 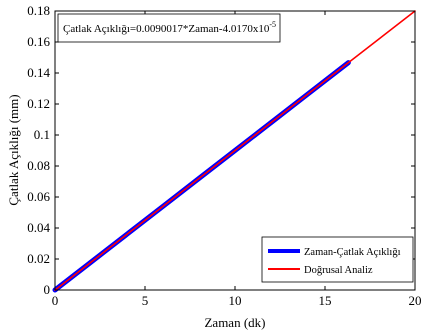 What do you see at coordinates (325, 300) in the screenshot?
I see `x-tick-label: 15` at bounding box center [325, 300].